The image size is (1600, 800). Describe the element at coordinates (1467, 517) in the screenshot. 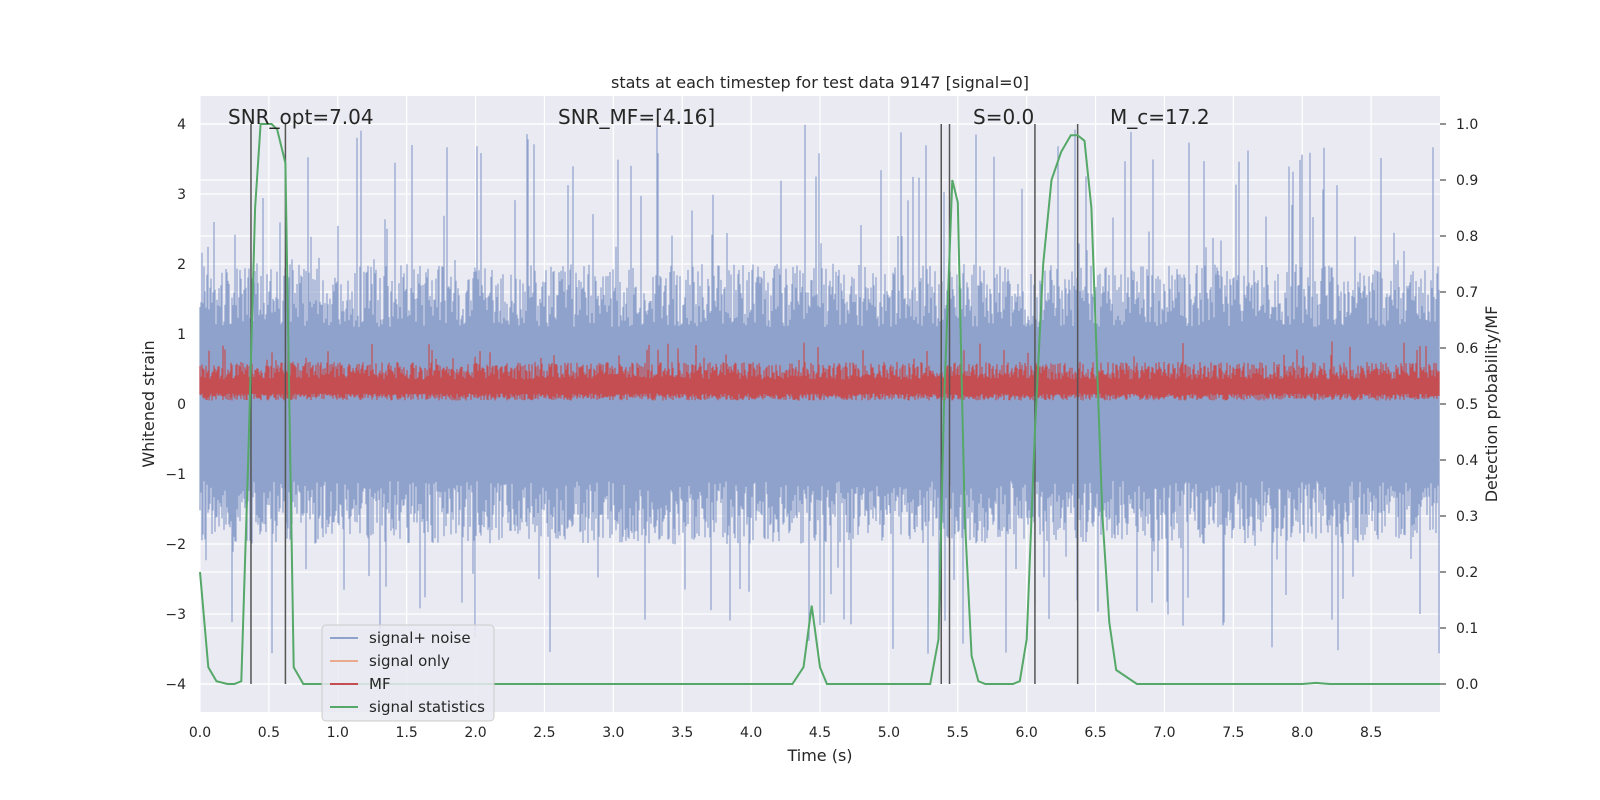

I see `right-y-tick-label: 0.3` at that location.